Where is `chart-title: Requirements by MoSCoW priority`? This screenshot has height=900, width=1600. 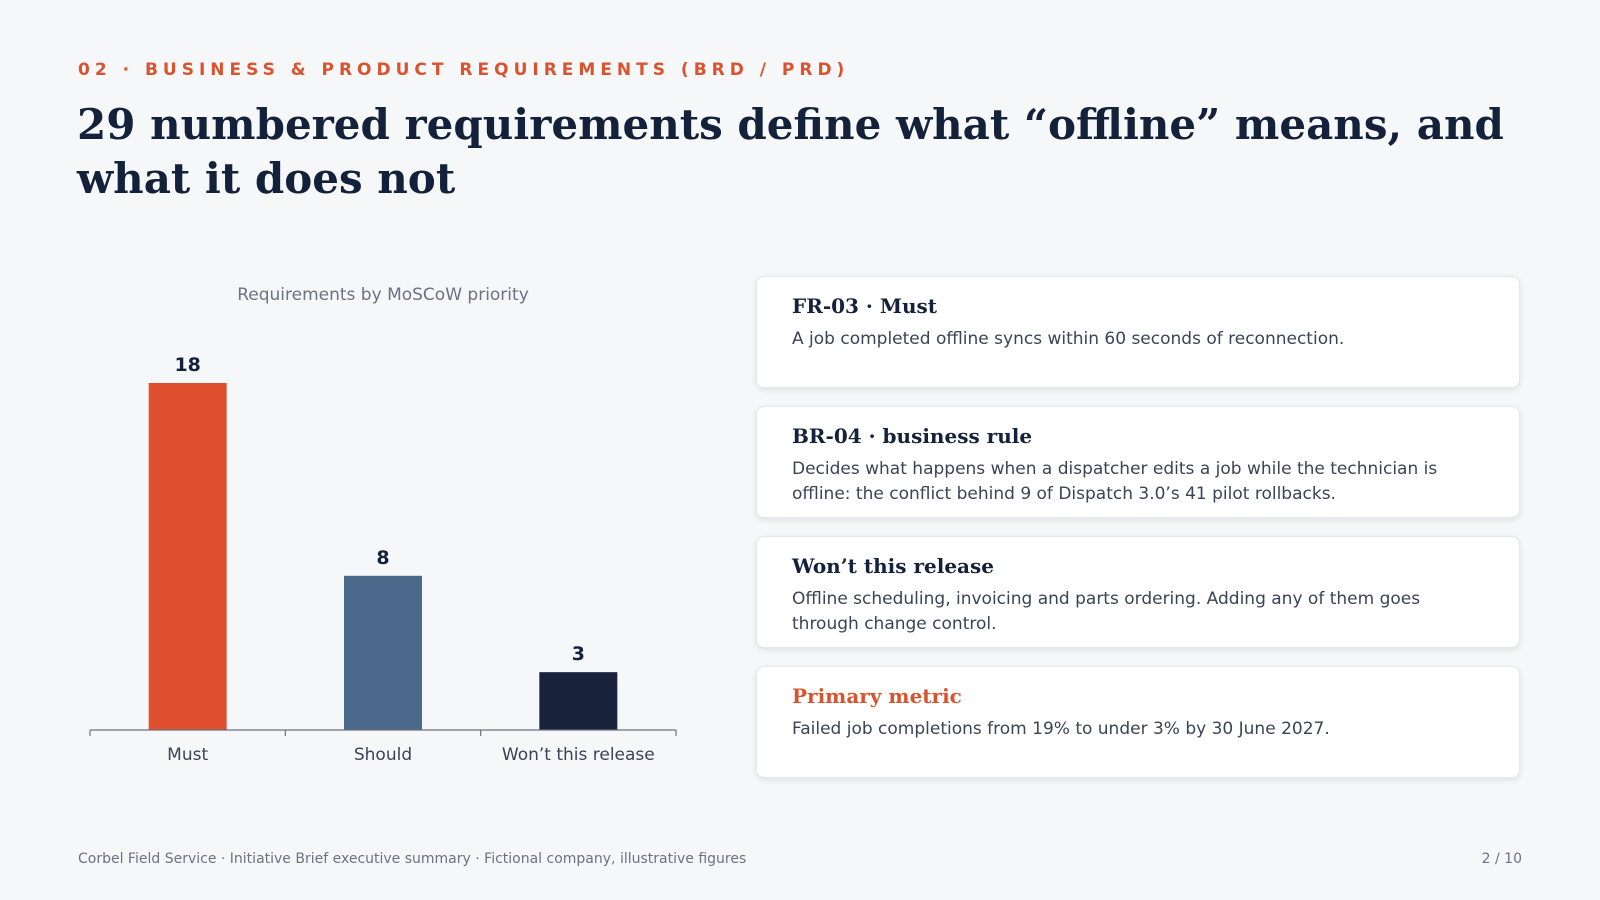 chart-title: Requirements by MoSCoW priority is located at coordinates (383, 295).